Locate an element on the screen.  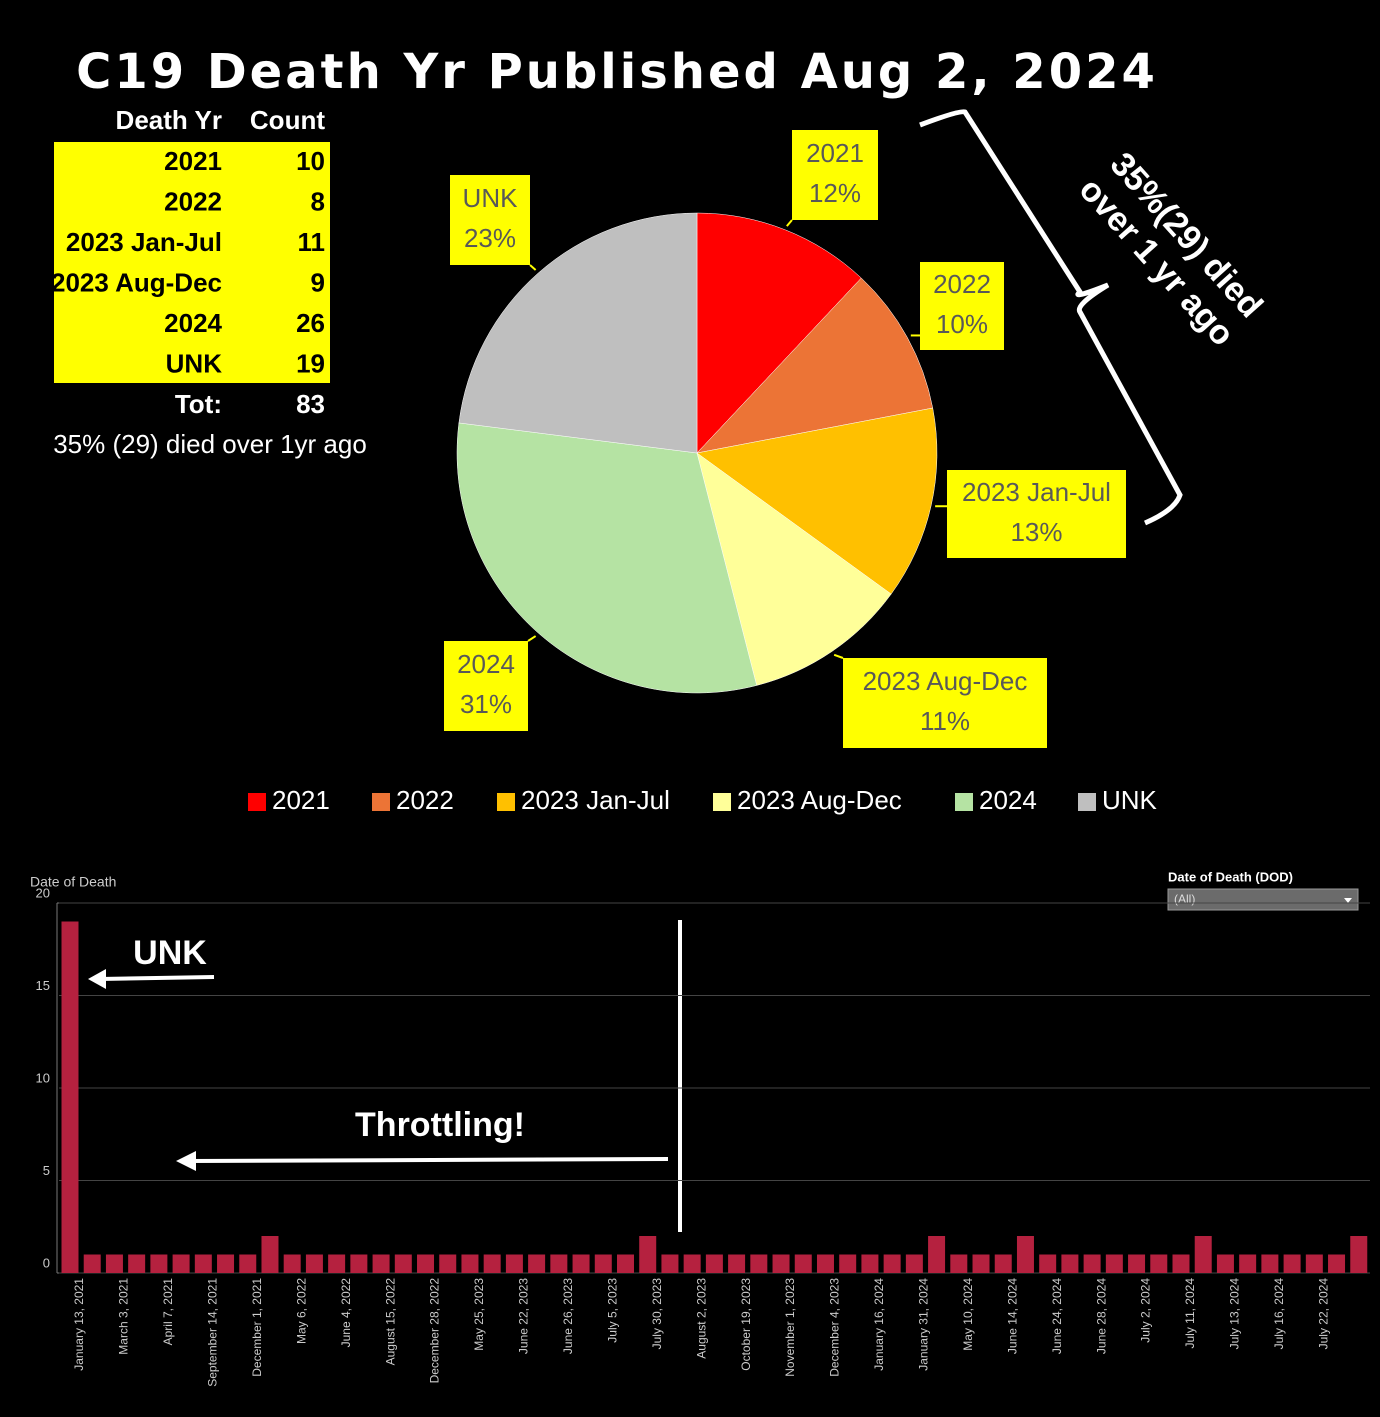
filter-value: (All) is located at coordinates (1184, 899).